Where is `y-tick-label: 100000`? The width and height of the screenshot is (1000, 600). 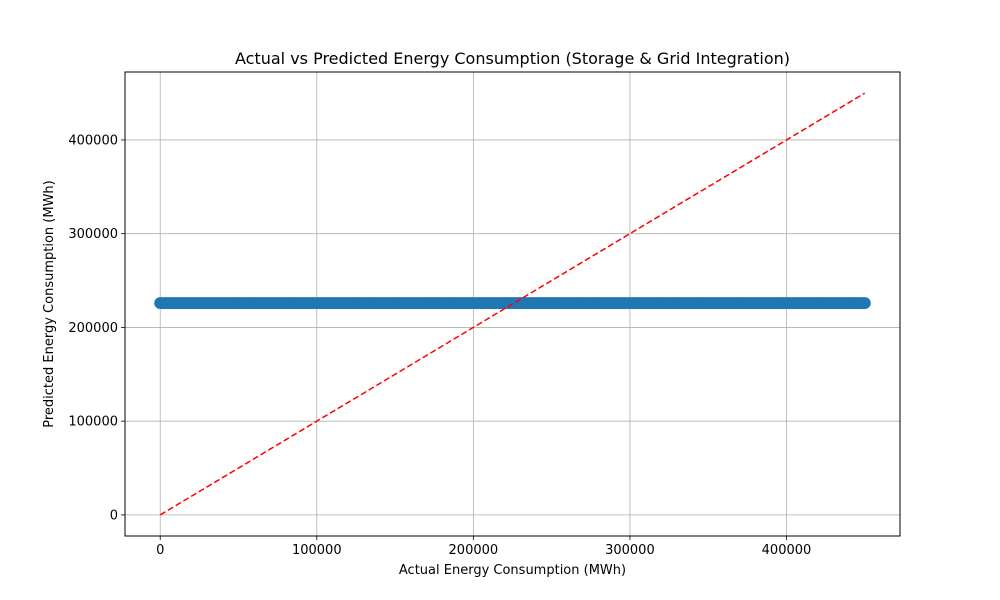 y-tick-label: 100000 is located at coordinates (93, 422).